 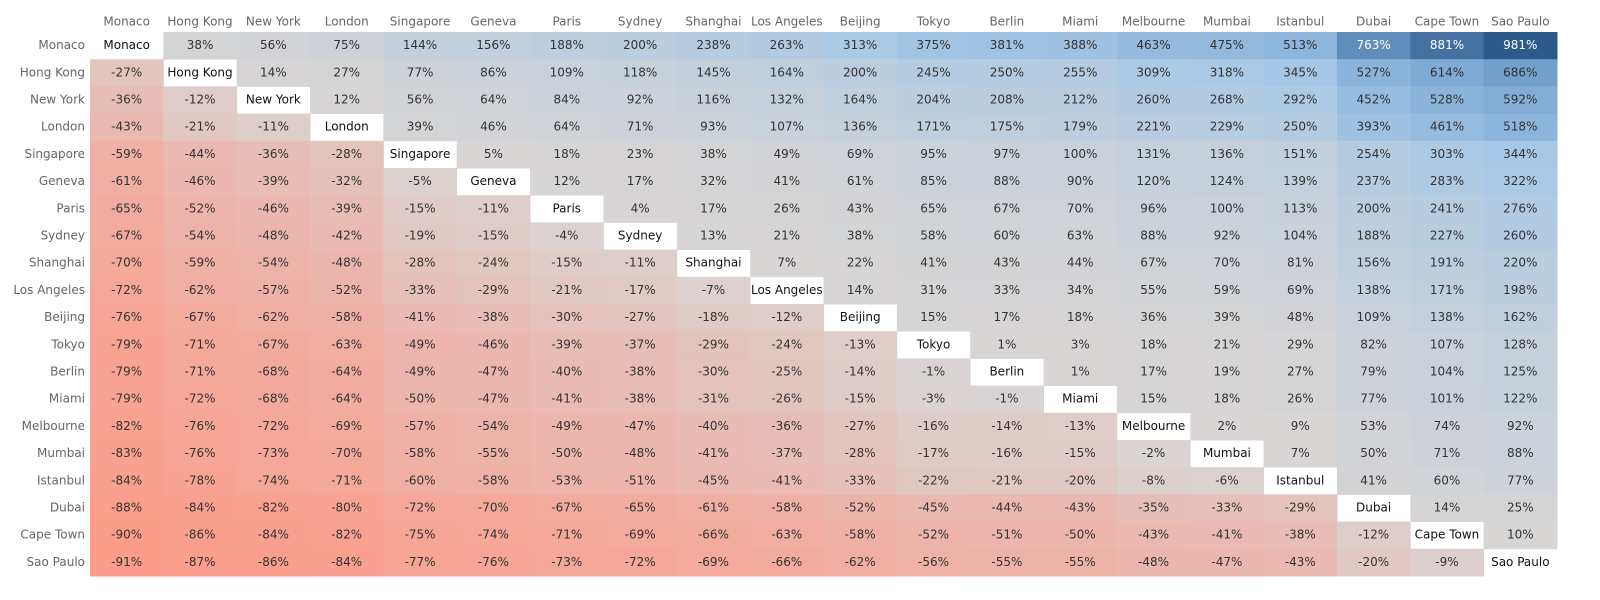 I want to click on cell-label: 122%, so click(x=1520, y=399).